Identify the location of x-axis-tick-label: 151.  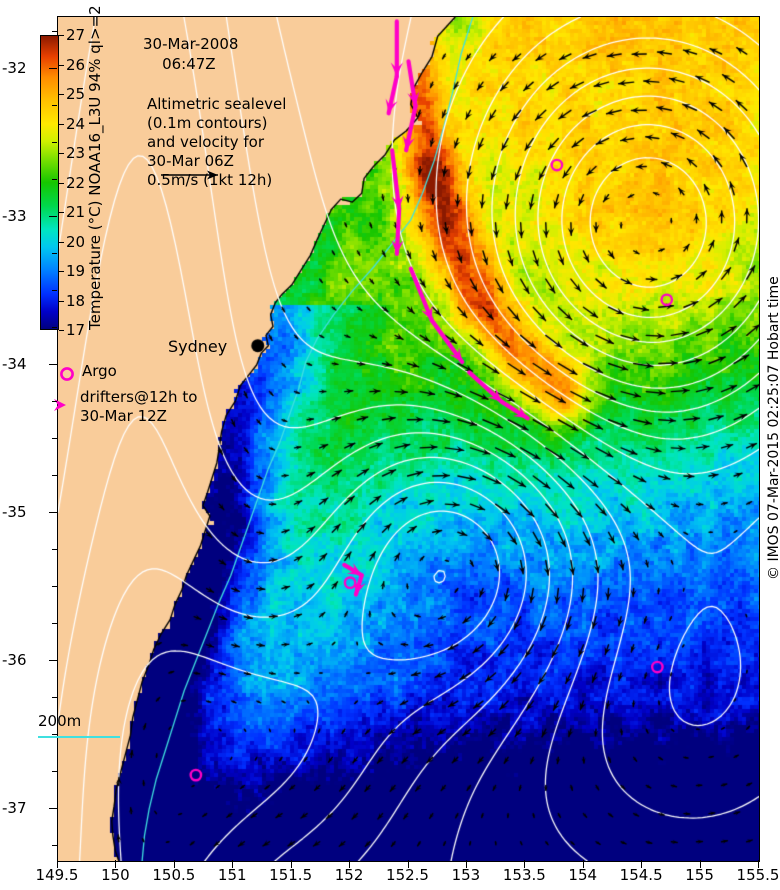
(232, 875).